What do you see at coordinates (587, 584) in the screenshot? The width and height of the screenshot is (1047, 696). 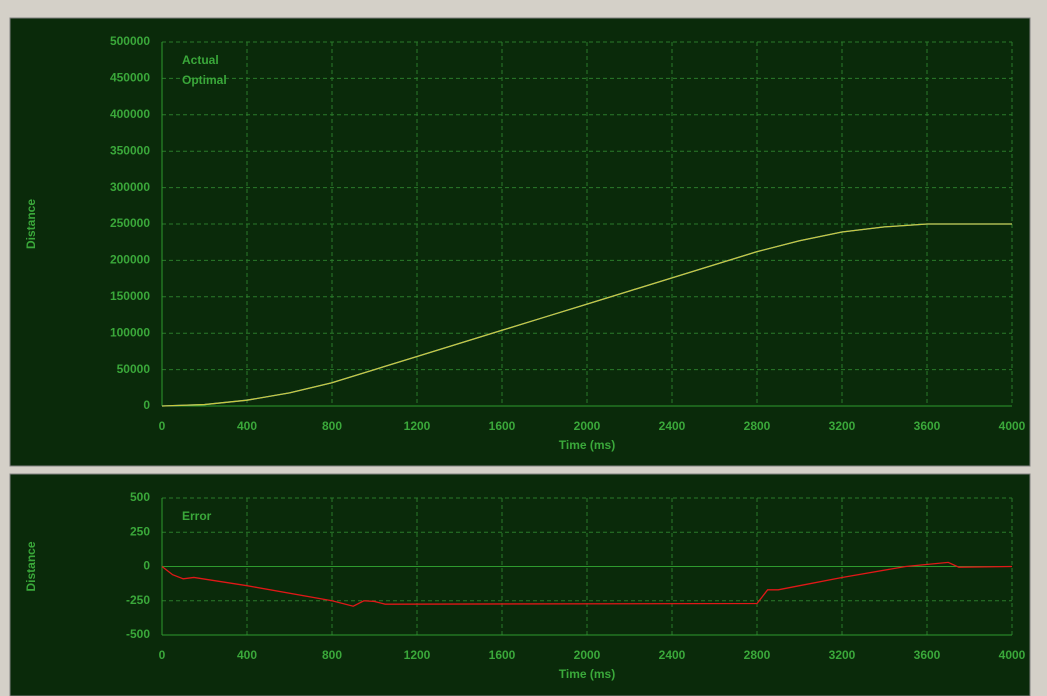 I see `series-line` at bounding box center [587, 584].